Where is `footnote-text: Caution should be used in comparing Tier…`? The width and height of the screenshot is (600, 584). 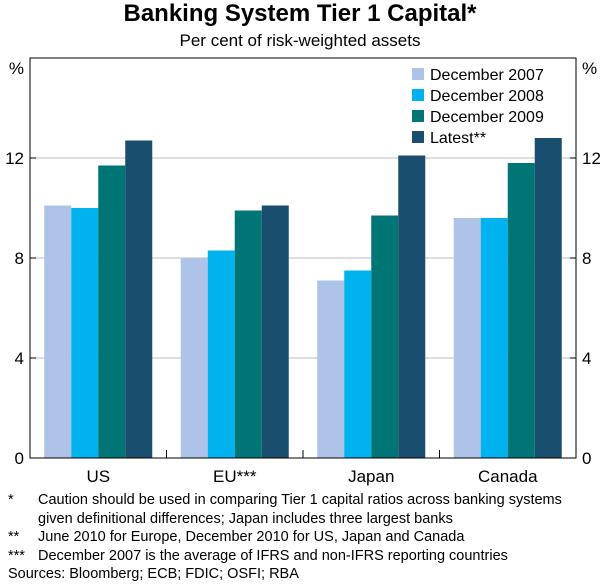 footnote-text: Caution should be used in comparing Tier… is located at coordinates (300, 509).